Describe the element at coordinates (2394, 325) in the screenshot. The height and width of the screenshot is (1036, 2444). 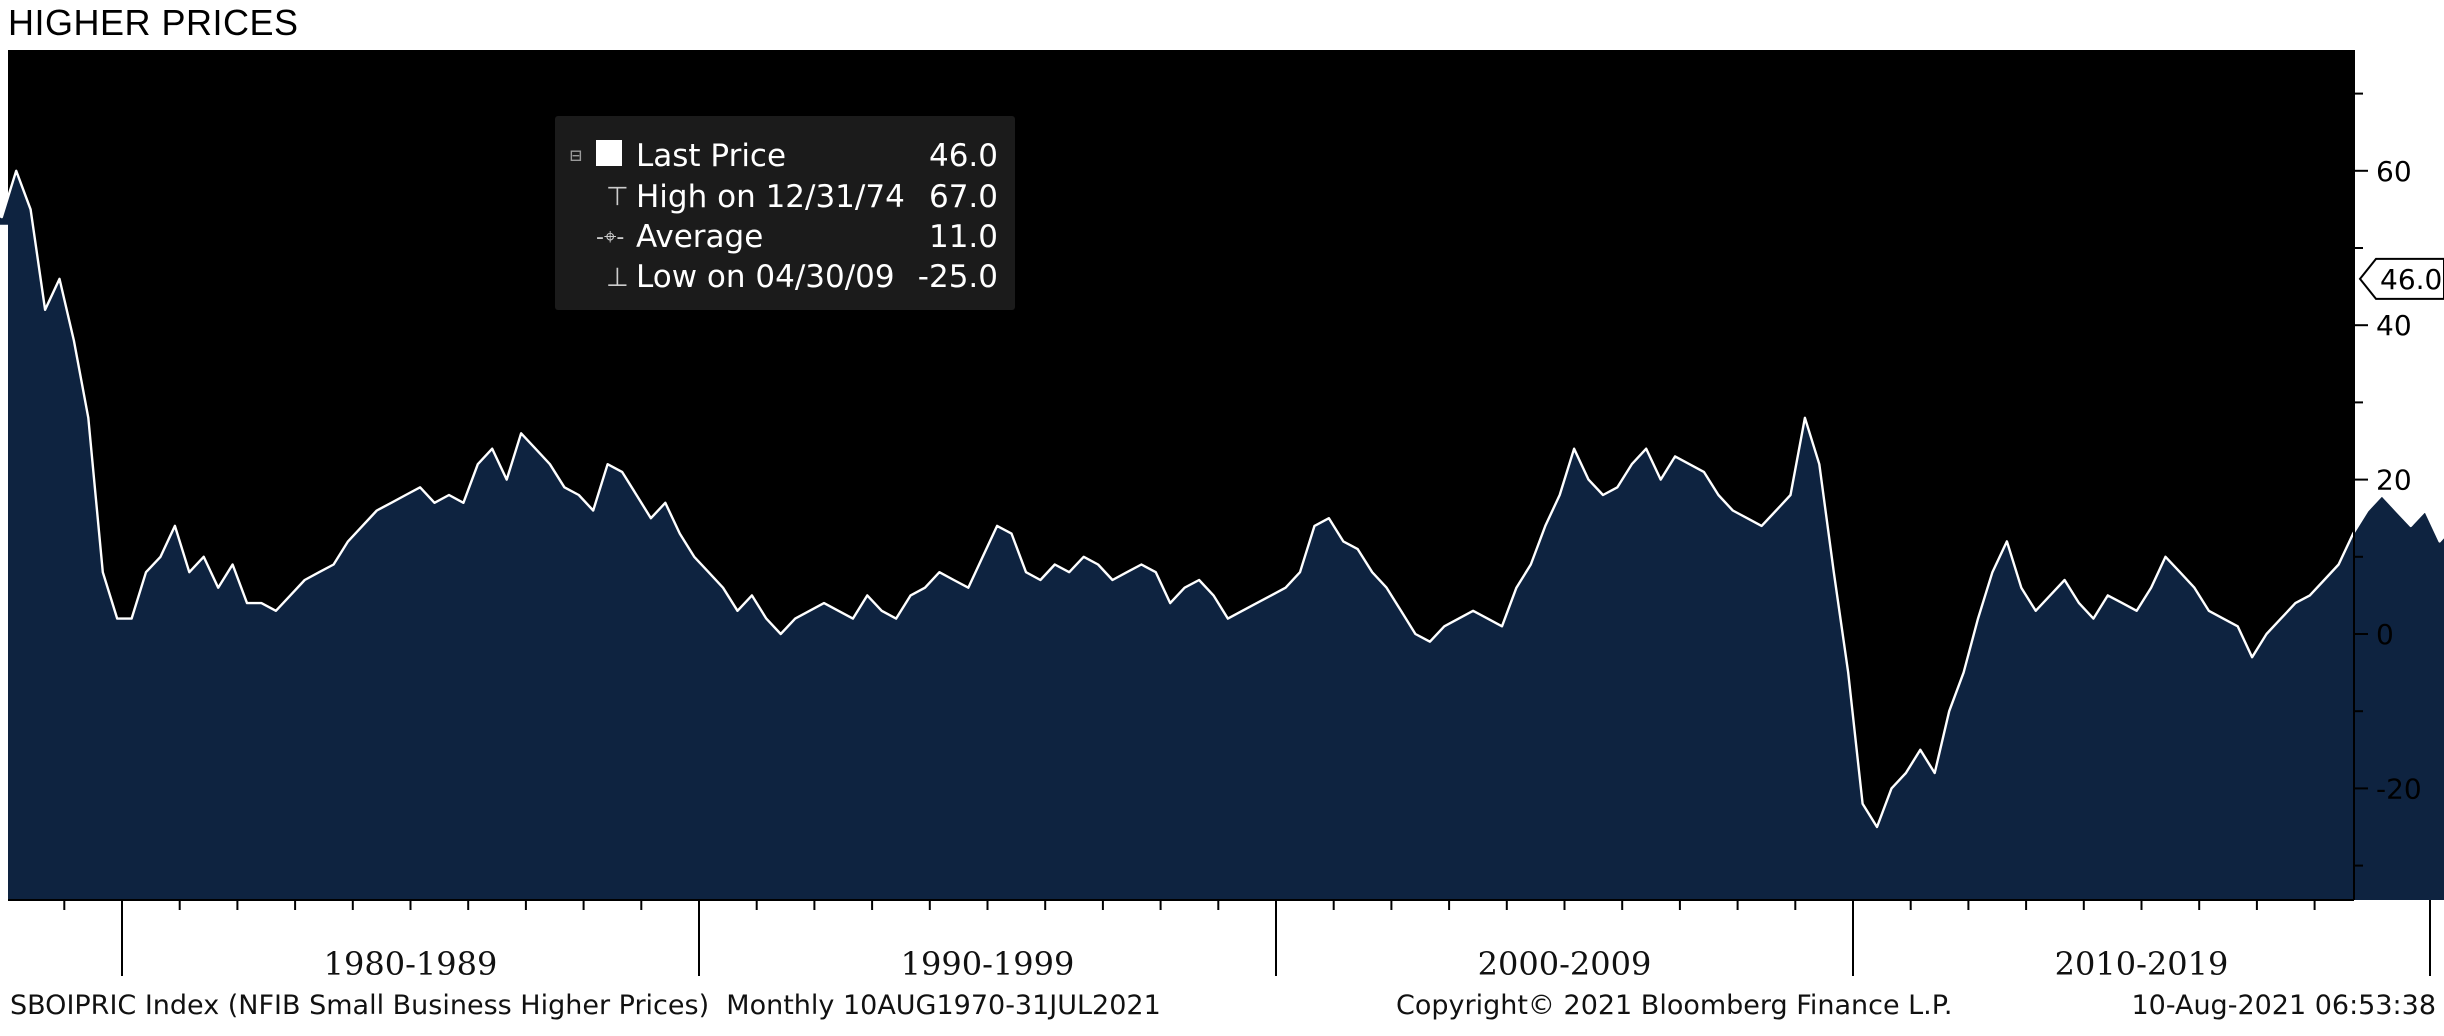
I see `y-tick-label: 40` at that location.